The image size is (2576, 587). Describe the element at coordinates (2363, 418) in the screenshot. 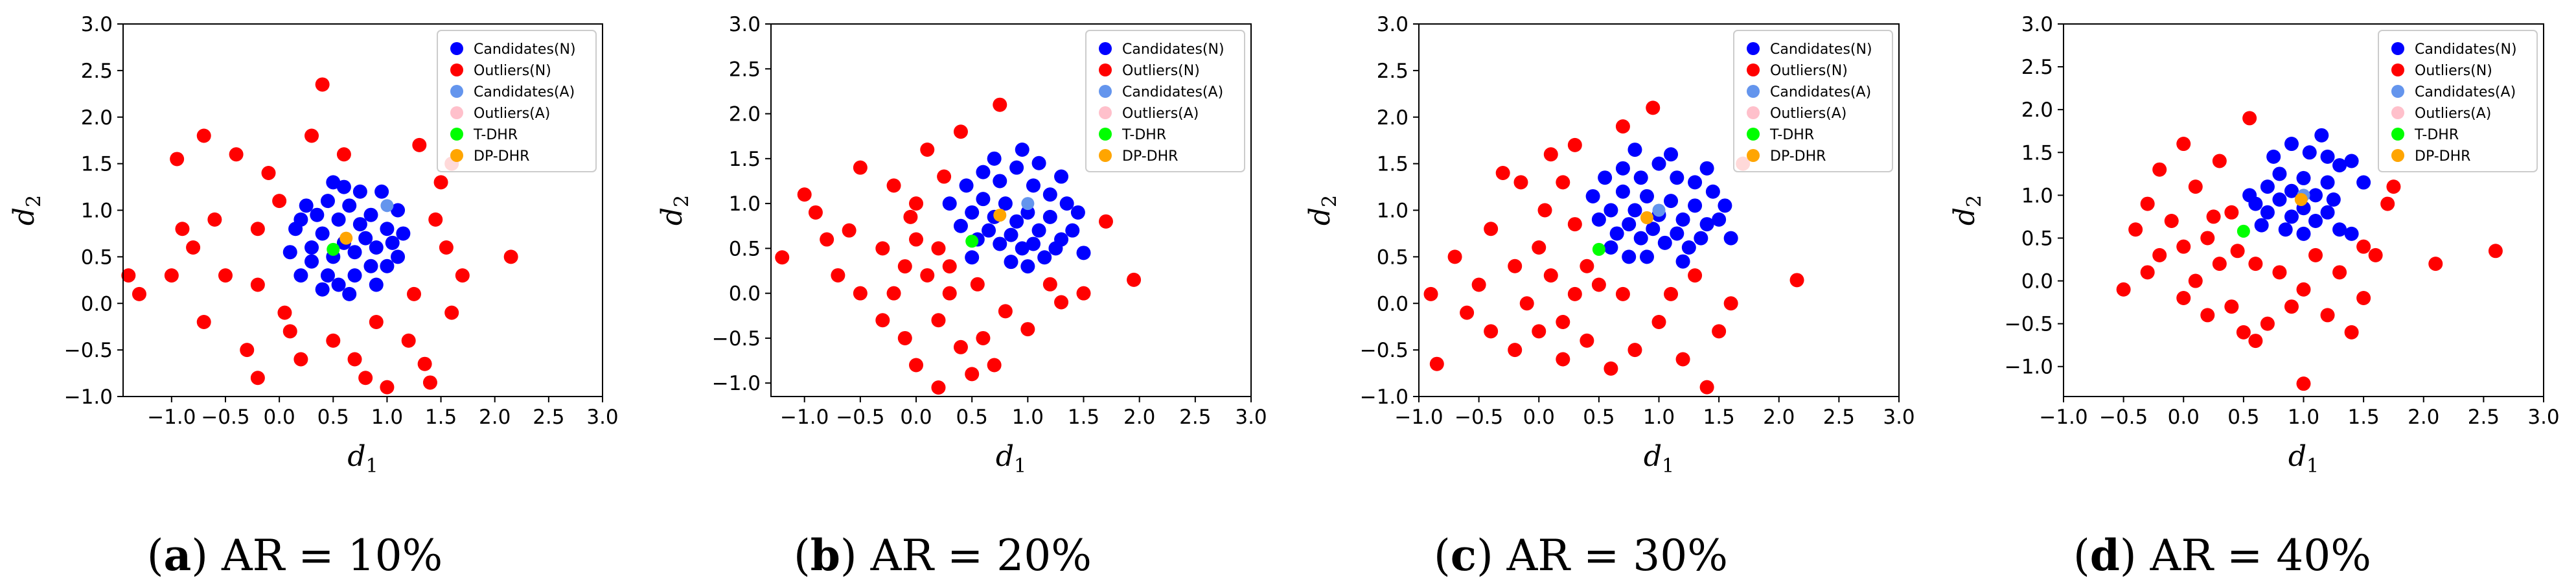

I see `x-tick-label: 1.5` at that location.